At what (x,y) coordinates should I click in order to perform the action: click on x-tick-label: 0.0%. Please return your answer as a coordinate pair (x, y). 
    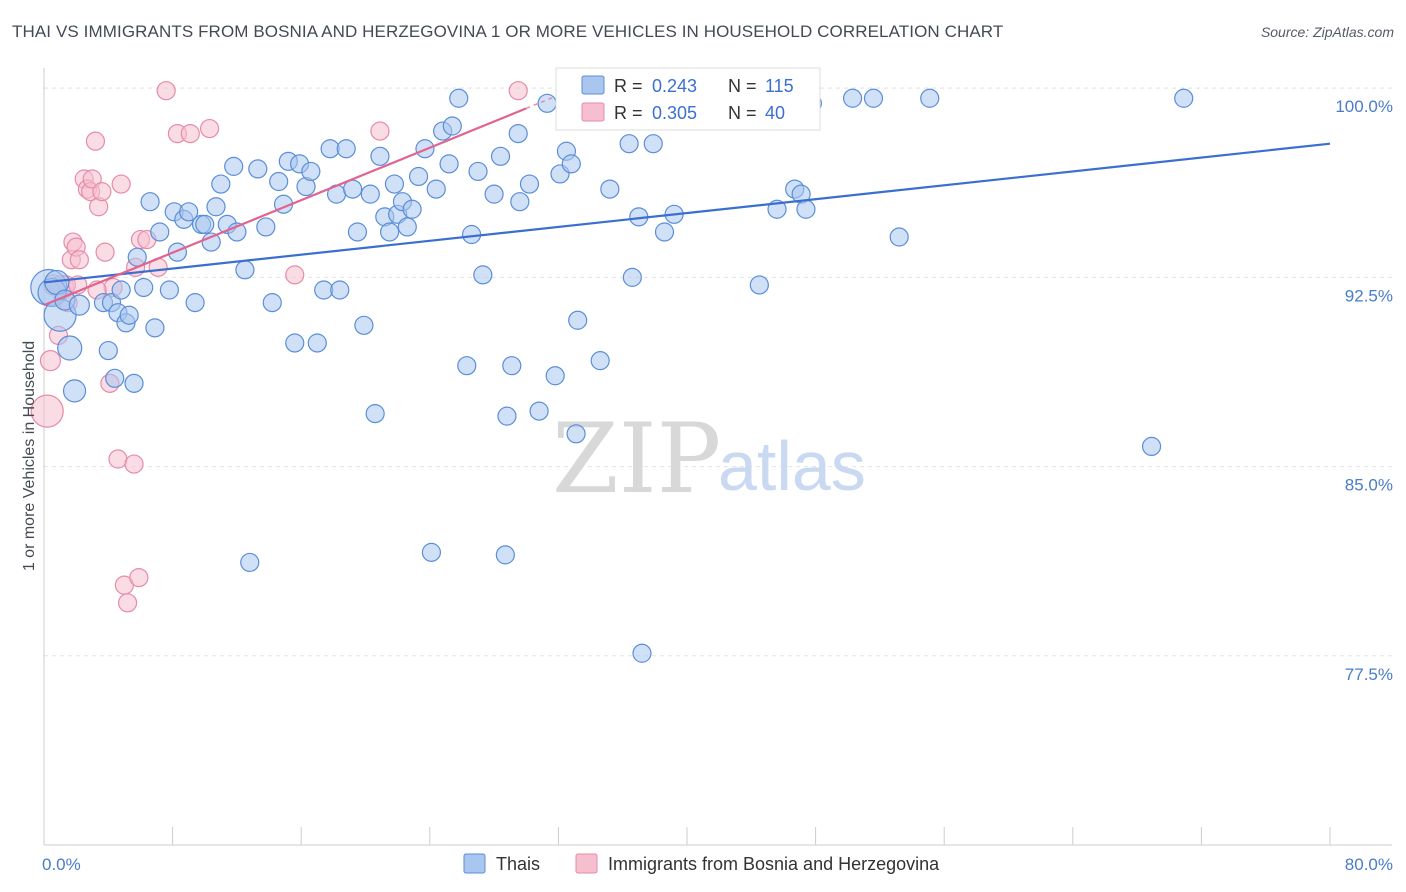
    Looking at the image, I should click on (61, 864).